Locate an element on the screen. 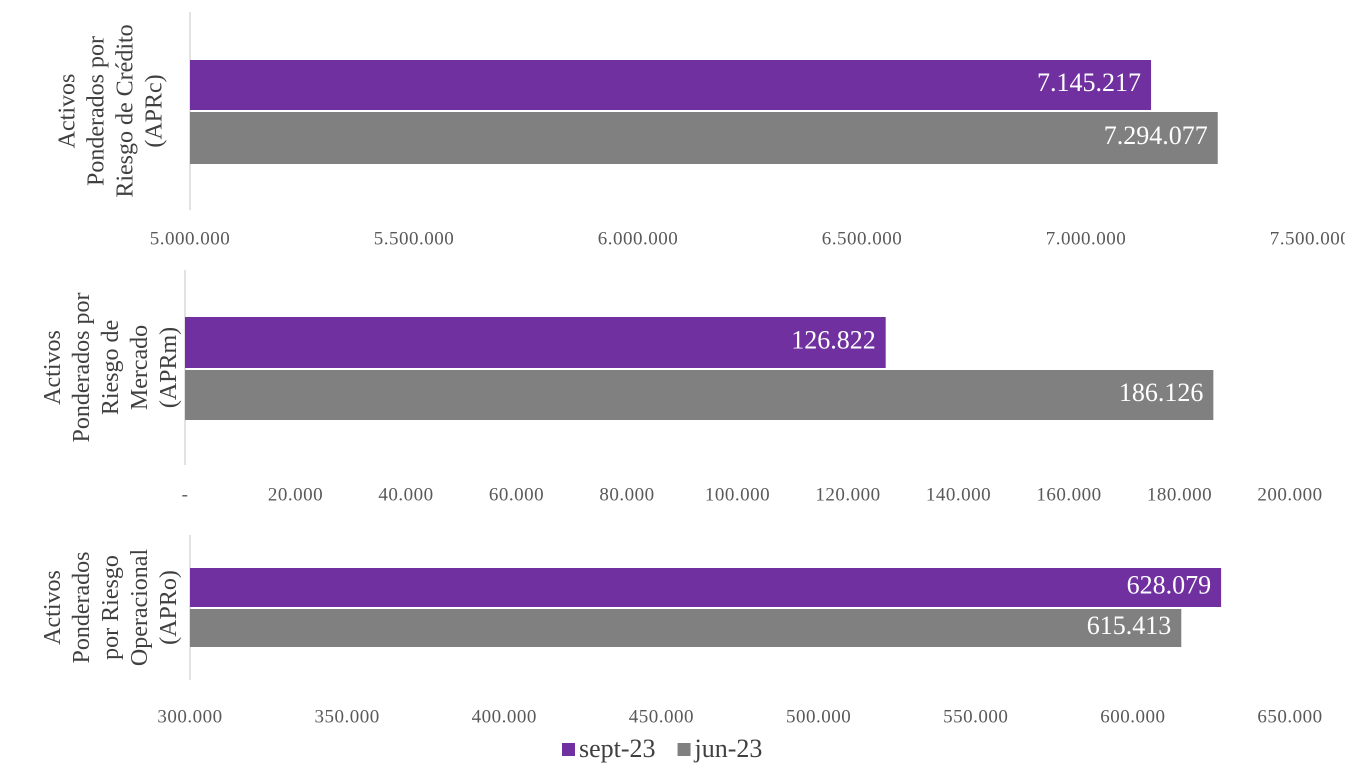 The width and height of the screenshot is (1345, 766). x-tick-label: 20.000 is located at coordinates (295, 494).